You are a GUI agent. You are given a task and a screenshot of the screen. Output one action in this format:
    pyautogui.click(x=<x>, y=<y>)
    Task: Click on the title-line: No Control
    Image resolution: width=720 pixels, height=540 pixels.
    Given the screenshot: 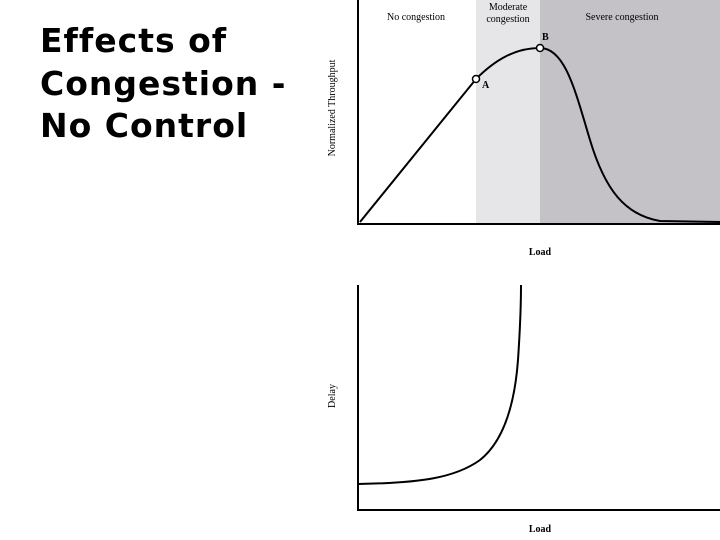 What is the action you would take?
    pyautogui.click(x=144, y=125)
    